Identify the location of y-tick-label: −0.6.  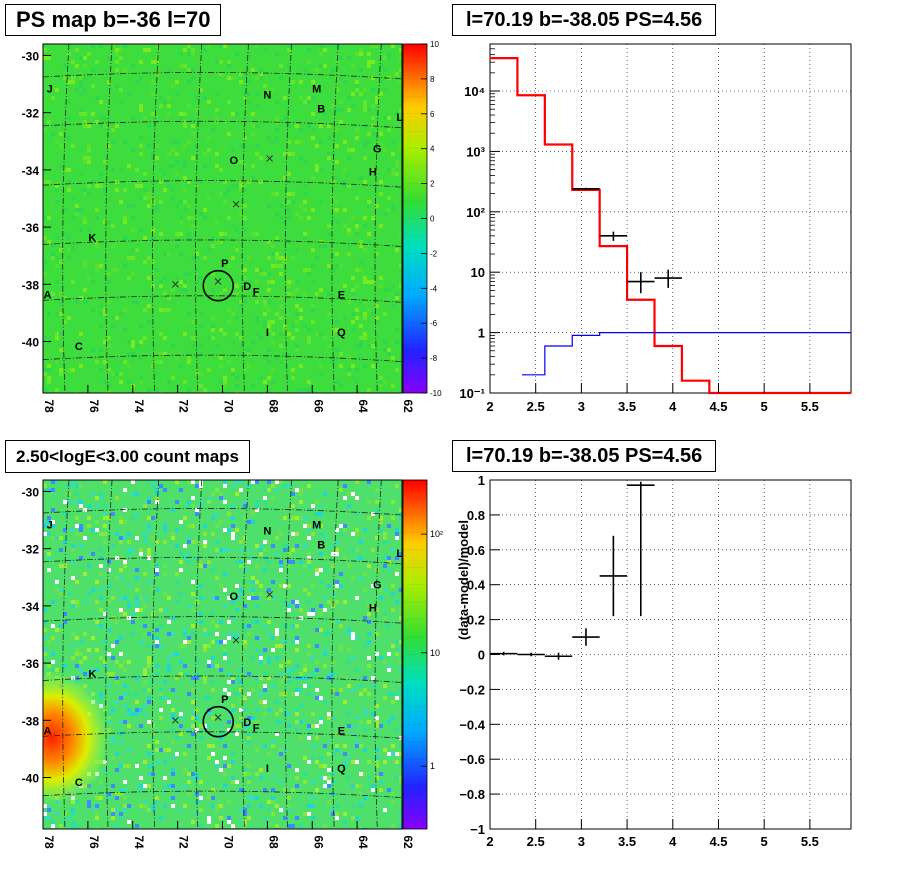
(472, 759).